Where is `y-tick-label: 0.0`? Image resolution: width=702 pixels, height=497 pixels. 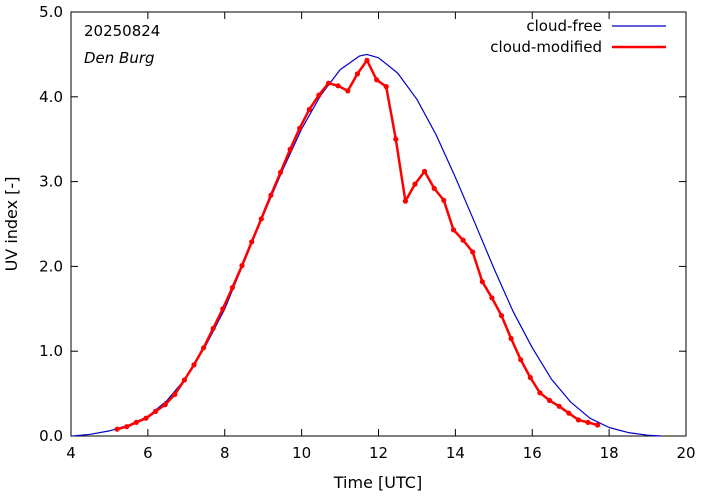
y-tick-label: 0.0 is located at coordinates (51, 436).